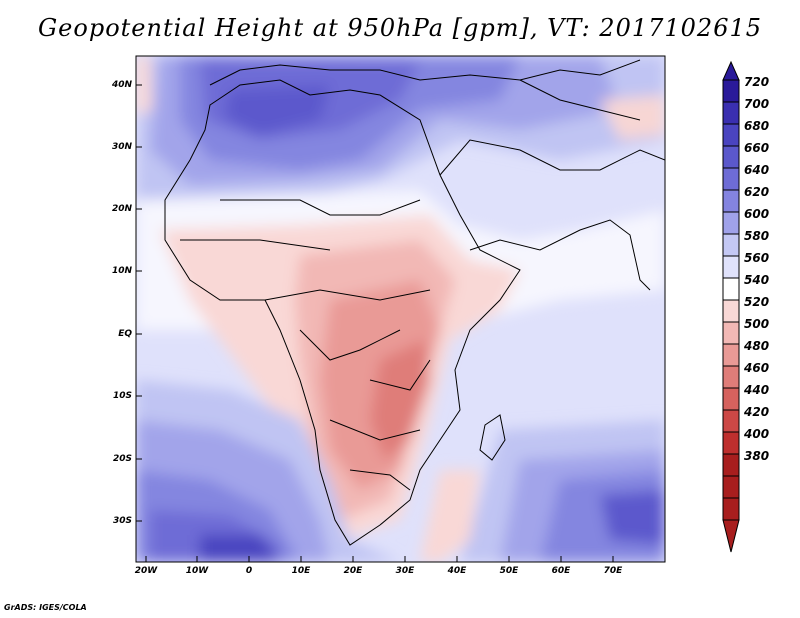 This screenshot has height=618, width=800. I want to click on colorbar-label: 580, so click(757, 236).